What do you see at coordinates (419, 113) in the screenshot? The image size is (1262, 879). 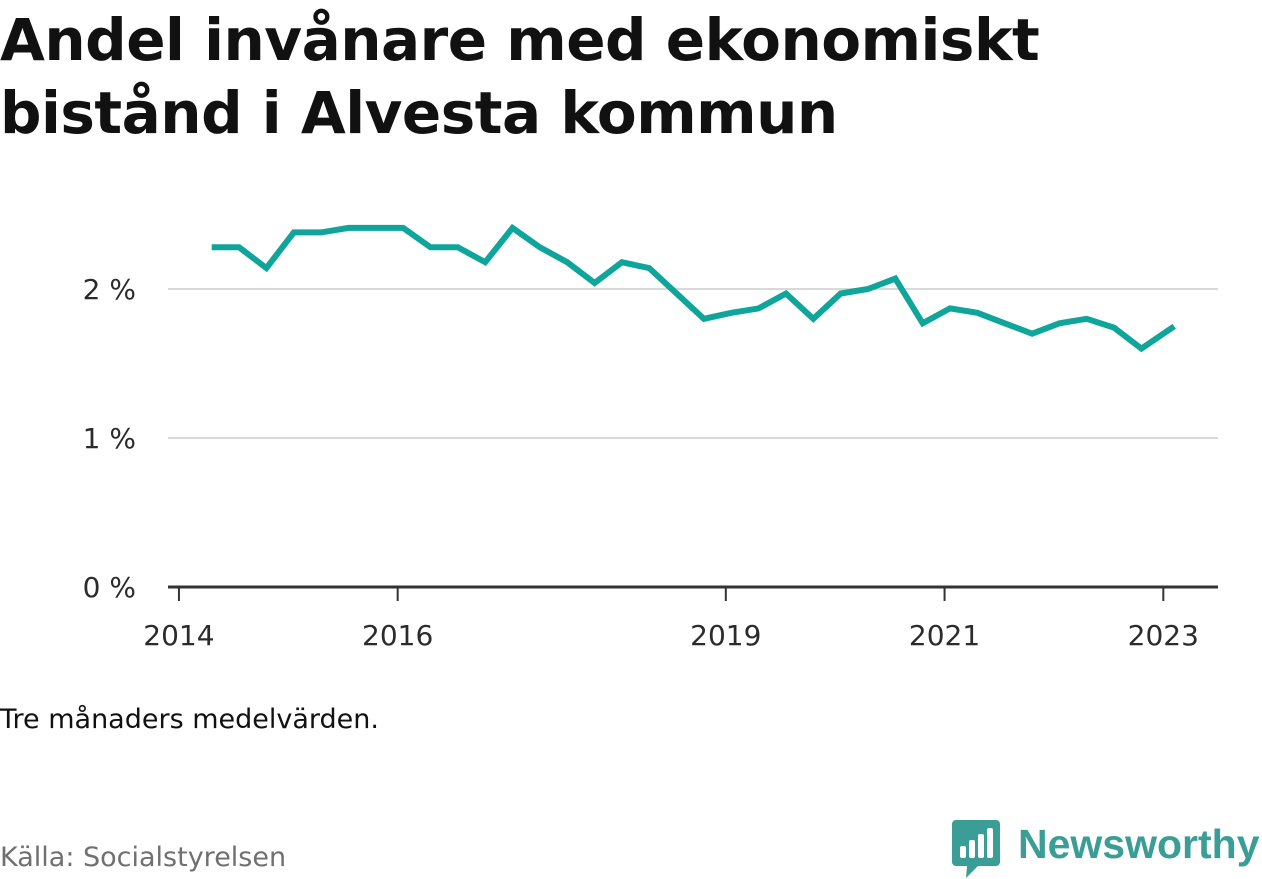 I see `chart-title-line-2: bistånd i Alvesta kommun` at bounding box center [419, 113].